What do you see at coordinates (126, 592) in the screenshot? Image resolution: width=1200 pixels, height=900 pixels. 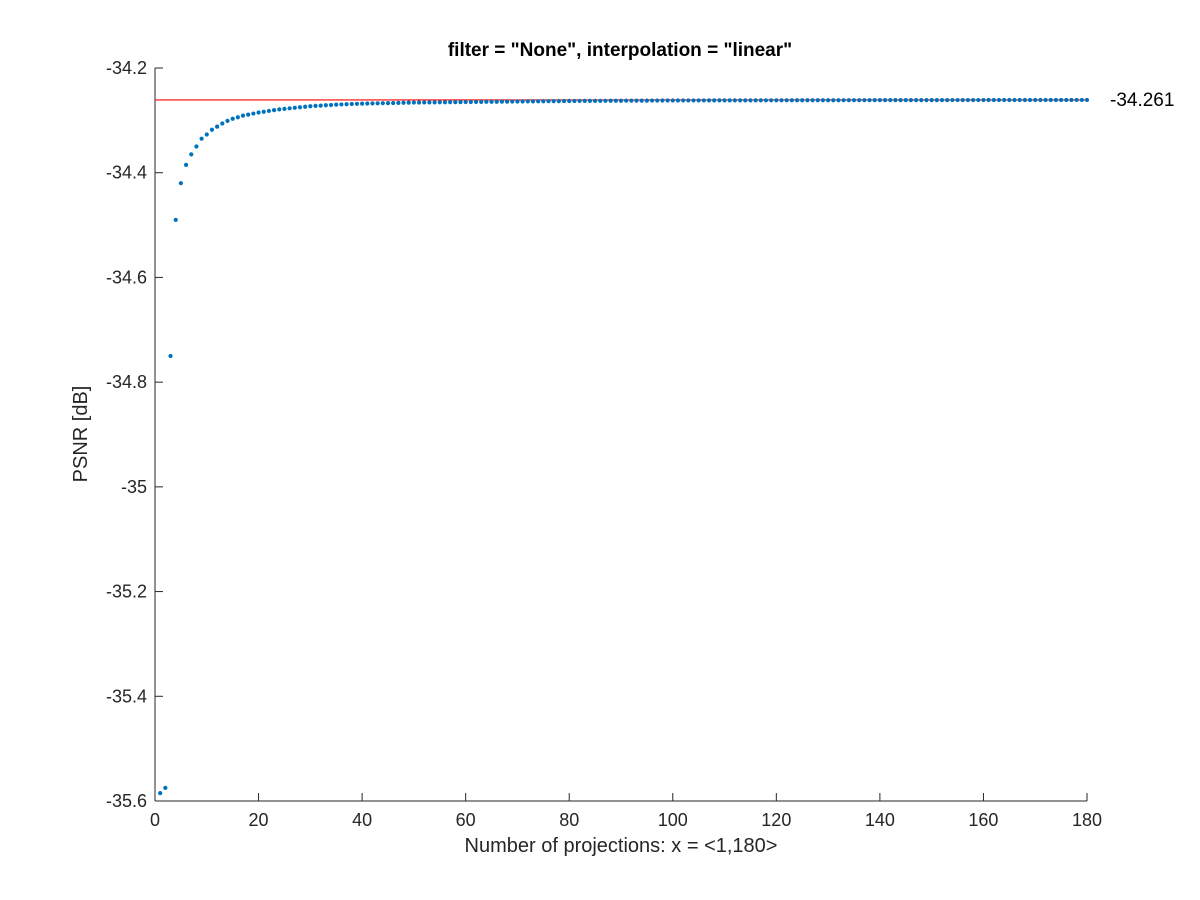 I see `y-tick-label: -35.2` at bounding box center [126, 592].